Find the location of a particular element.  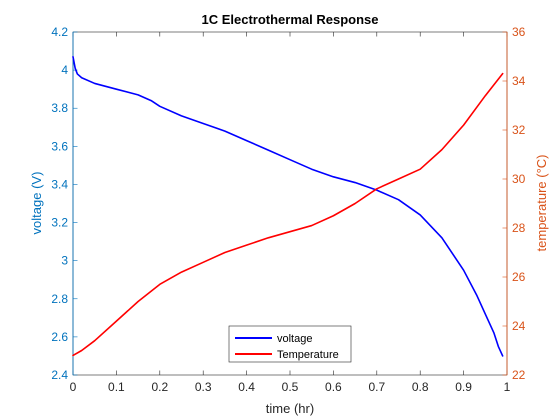

x-tick-label: 0.5 is located at coordinates (290, 387).